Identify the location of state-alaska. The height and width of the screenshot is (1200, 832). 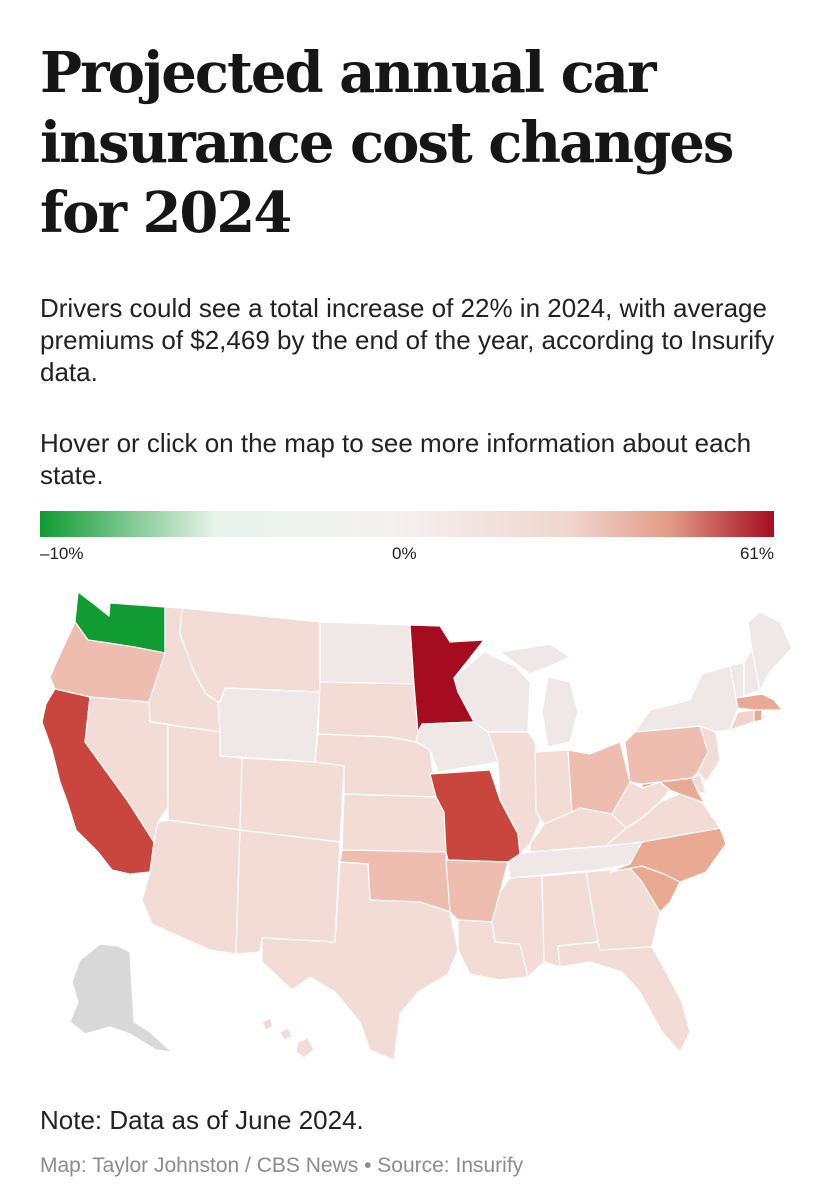
(121, 998).